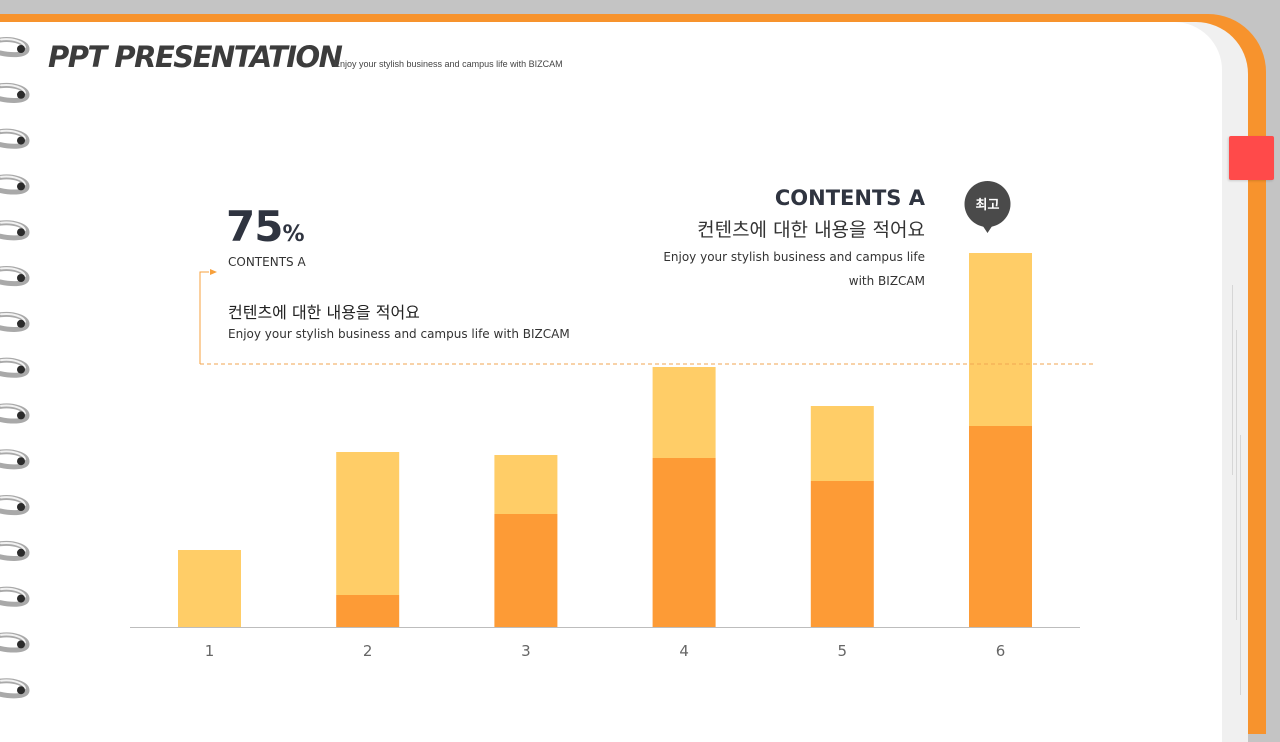 This screenshot has height=742, width=1280. What do you see at coordinates (1001, 651) in the screenshot?
I see `x-tick-label: 6` at bounding box center [1001, 651].